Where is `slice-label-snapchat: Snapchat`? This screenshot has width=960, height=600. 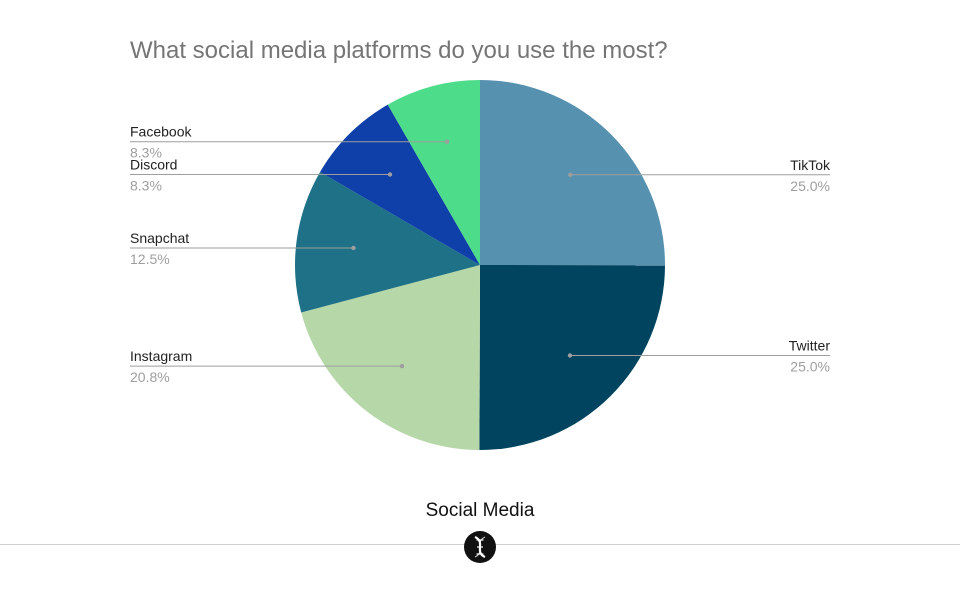
slice-label-snapchat: Snapchat is located at coordinates (159, 238).